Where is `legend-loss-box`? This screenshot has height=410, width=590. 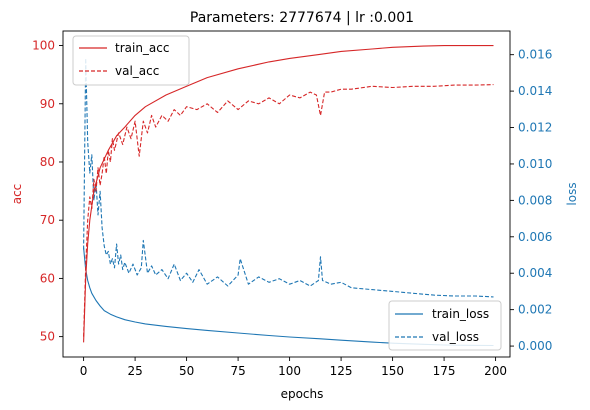 legend-loss-box is located at coordinates (445, 325).